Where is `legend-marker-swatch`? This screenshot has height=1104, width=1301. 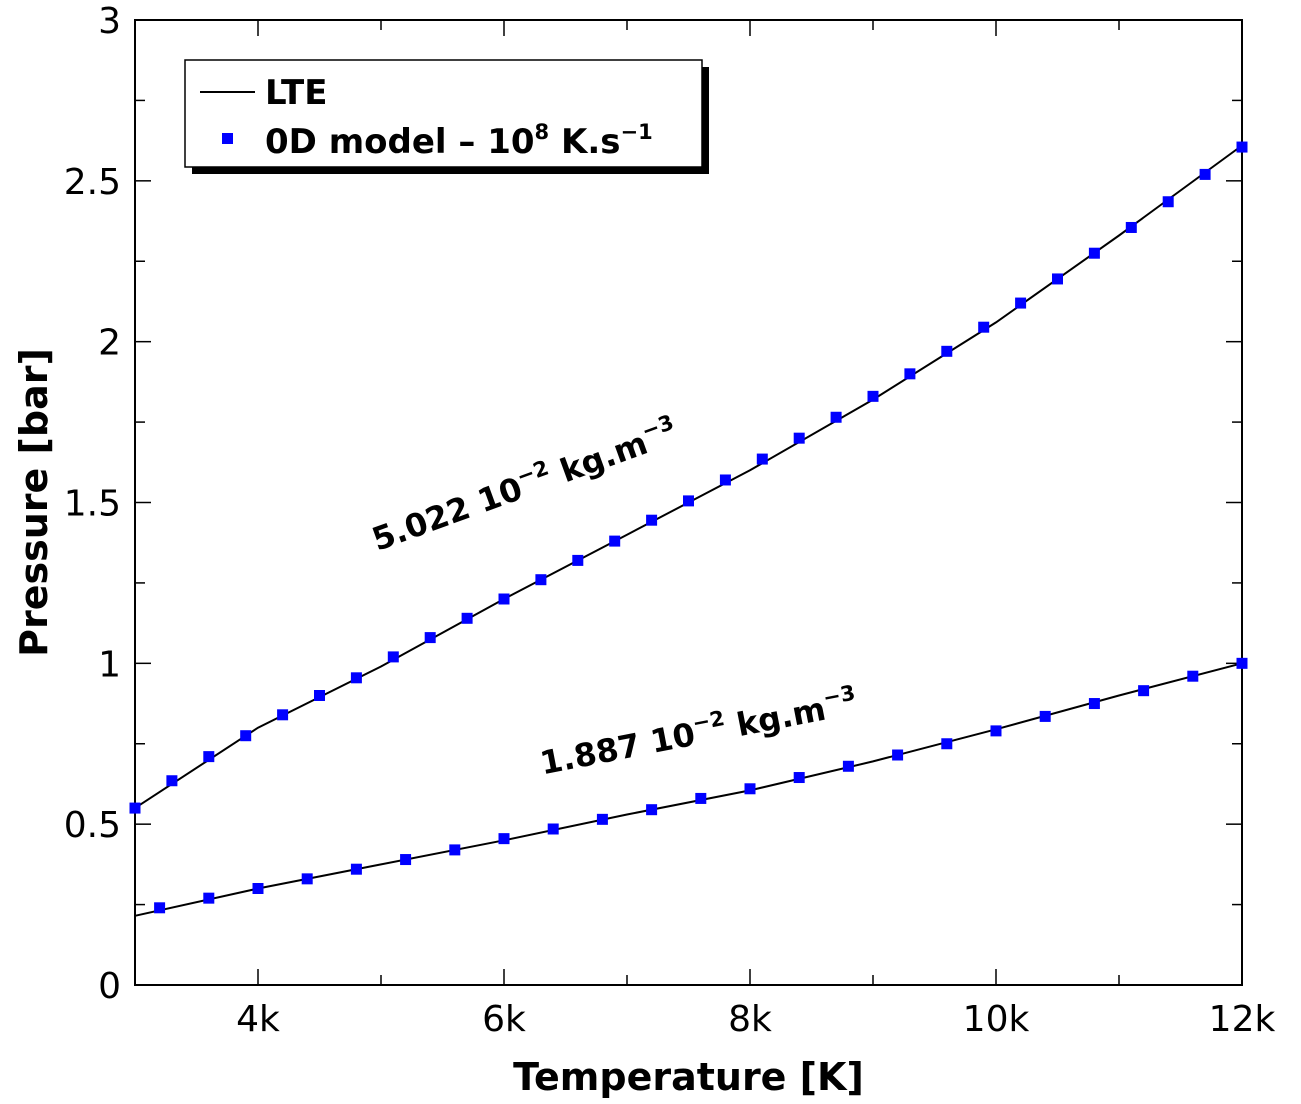 legend-marker-swatch is located at coordinates (227, 138).